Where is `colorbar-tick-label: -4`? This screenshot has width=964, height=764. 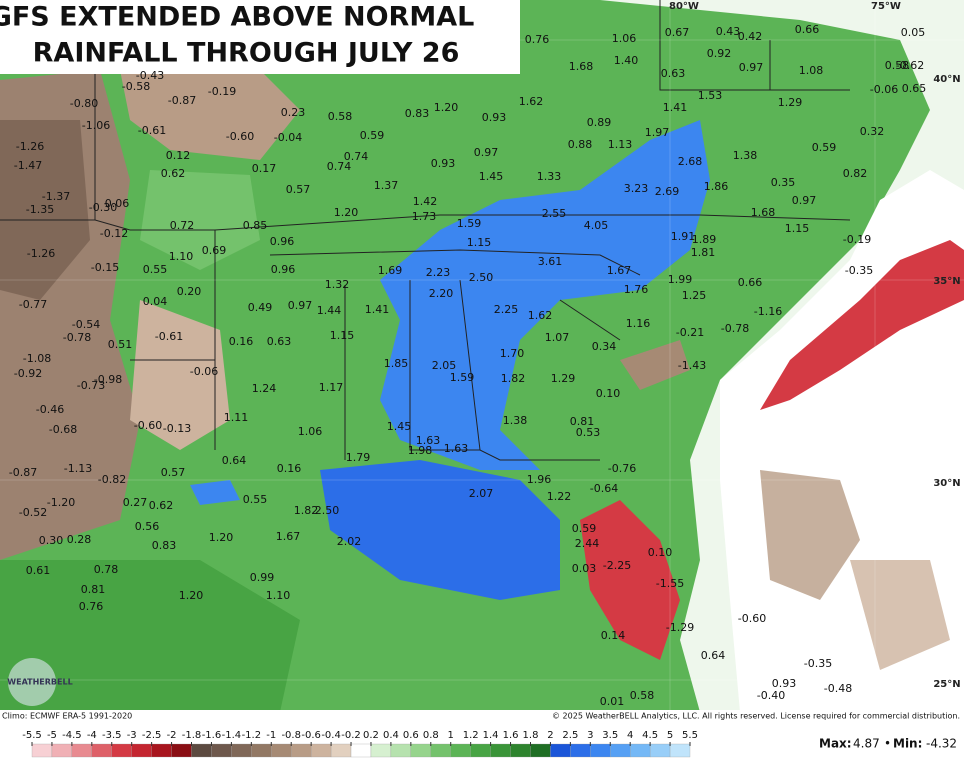
colorbar-tick-label: -4 is located at coordinates (92, 735).